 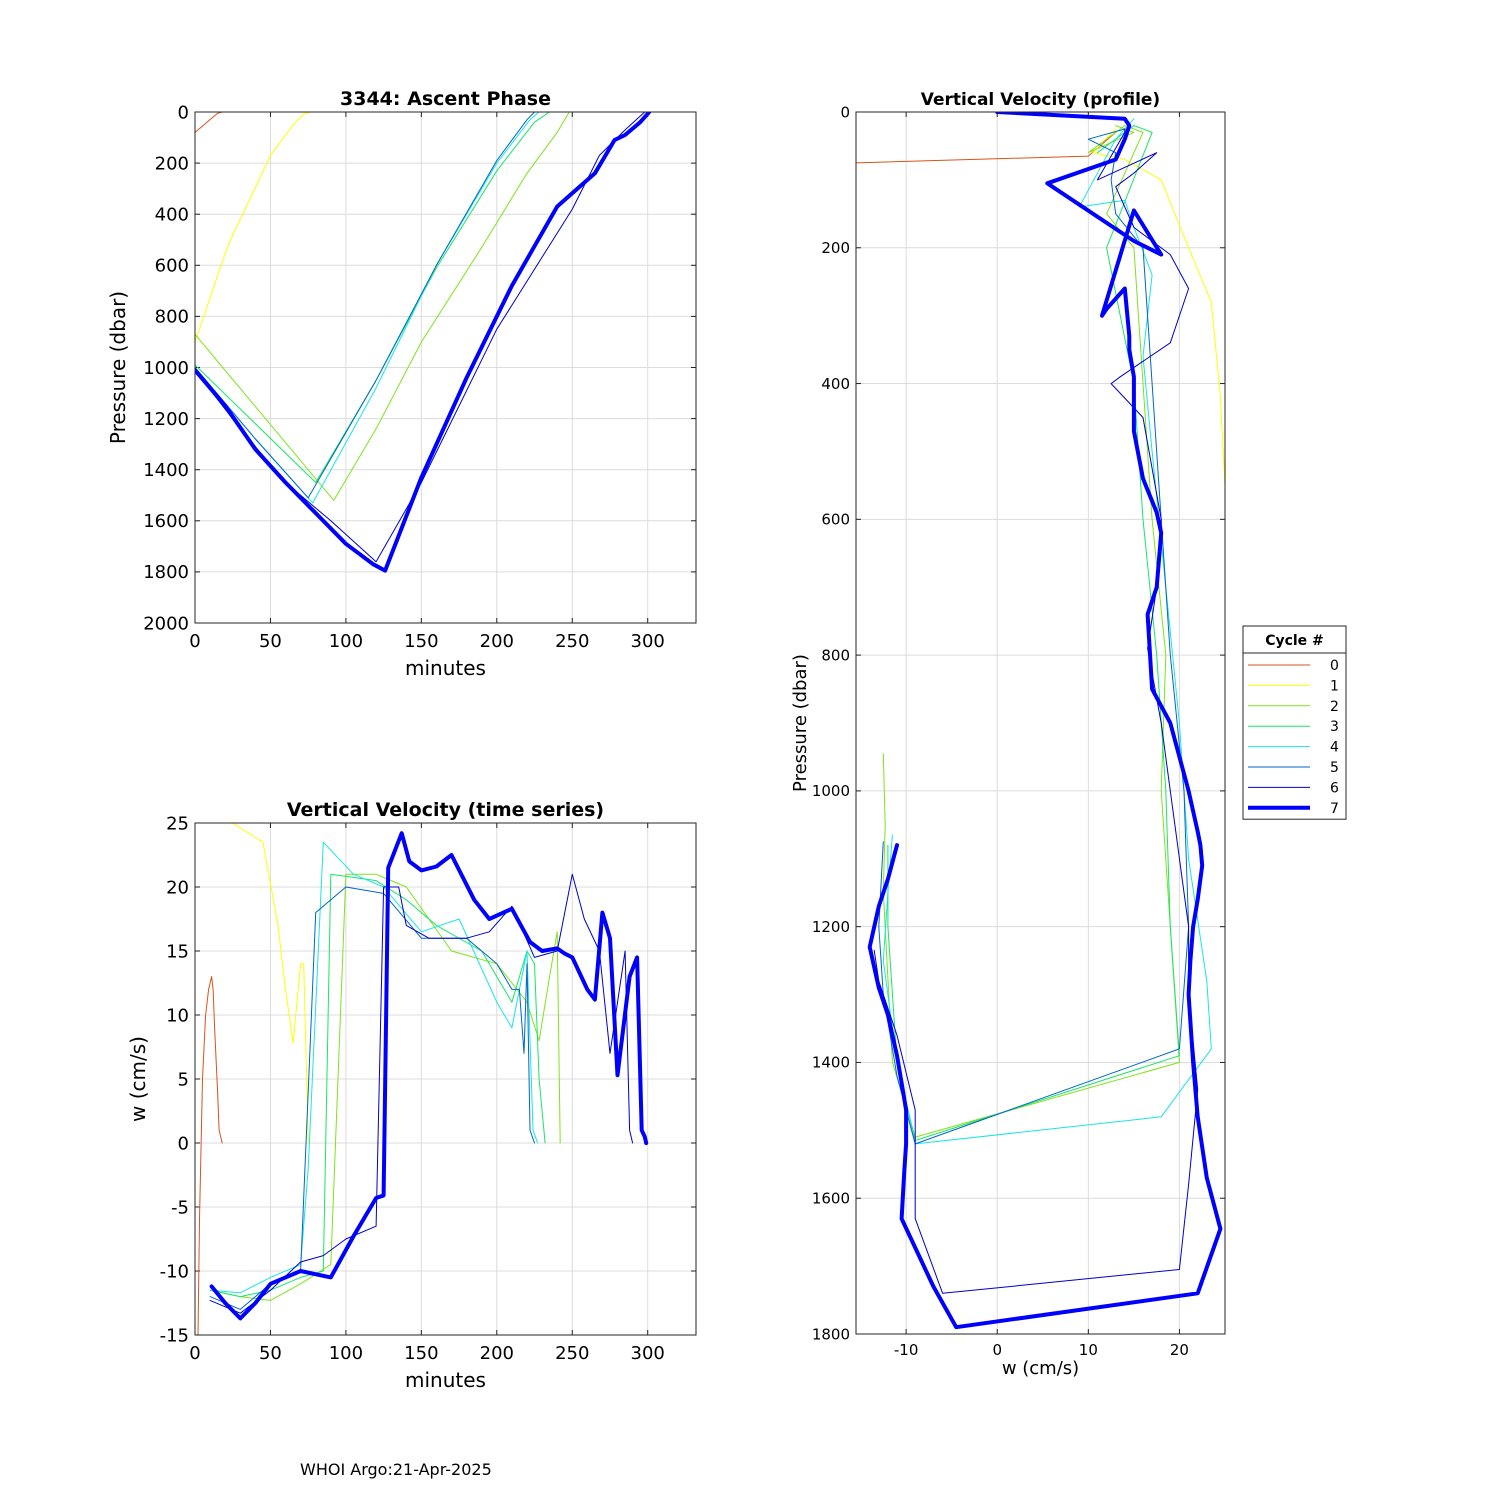 I want to click on profile-xlabel: w (cm/s), so click(x=1040, y=1368).